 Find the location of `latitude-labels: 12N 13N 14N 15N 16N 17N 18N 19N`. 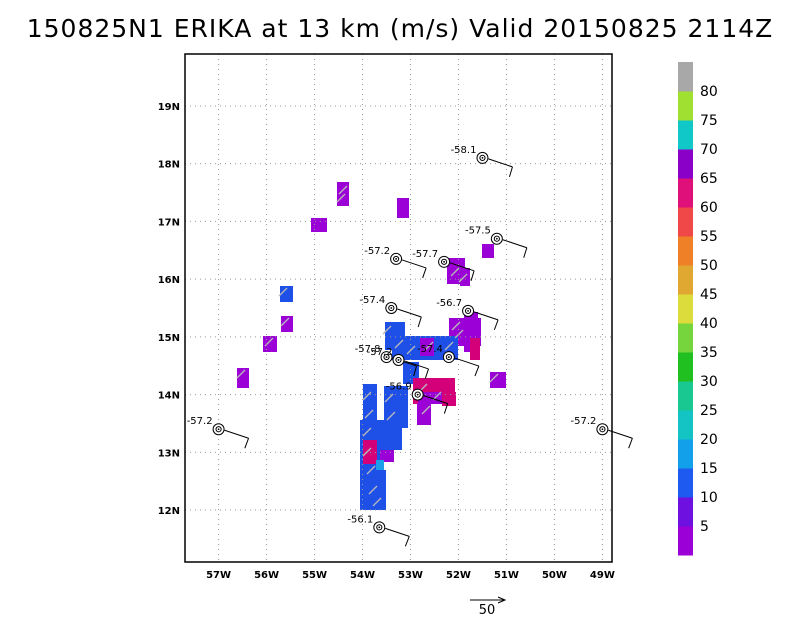

latitude-labels: 12N 13N 14N 15N 16N 17N 18N 19N is located at coordinates (169, 309).